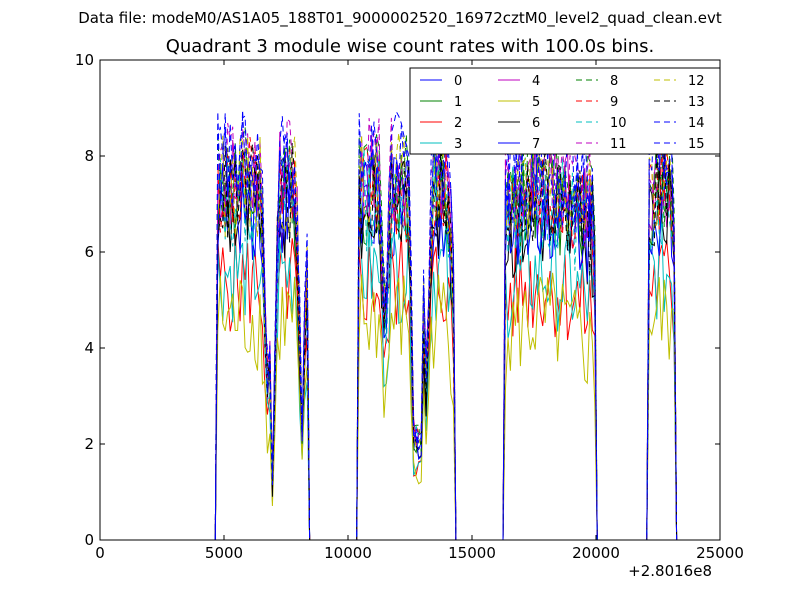 This screenshot has height=600, width=800. I want to click on legend-label-14: 14, so click(696, 123).